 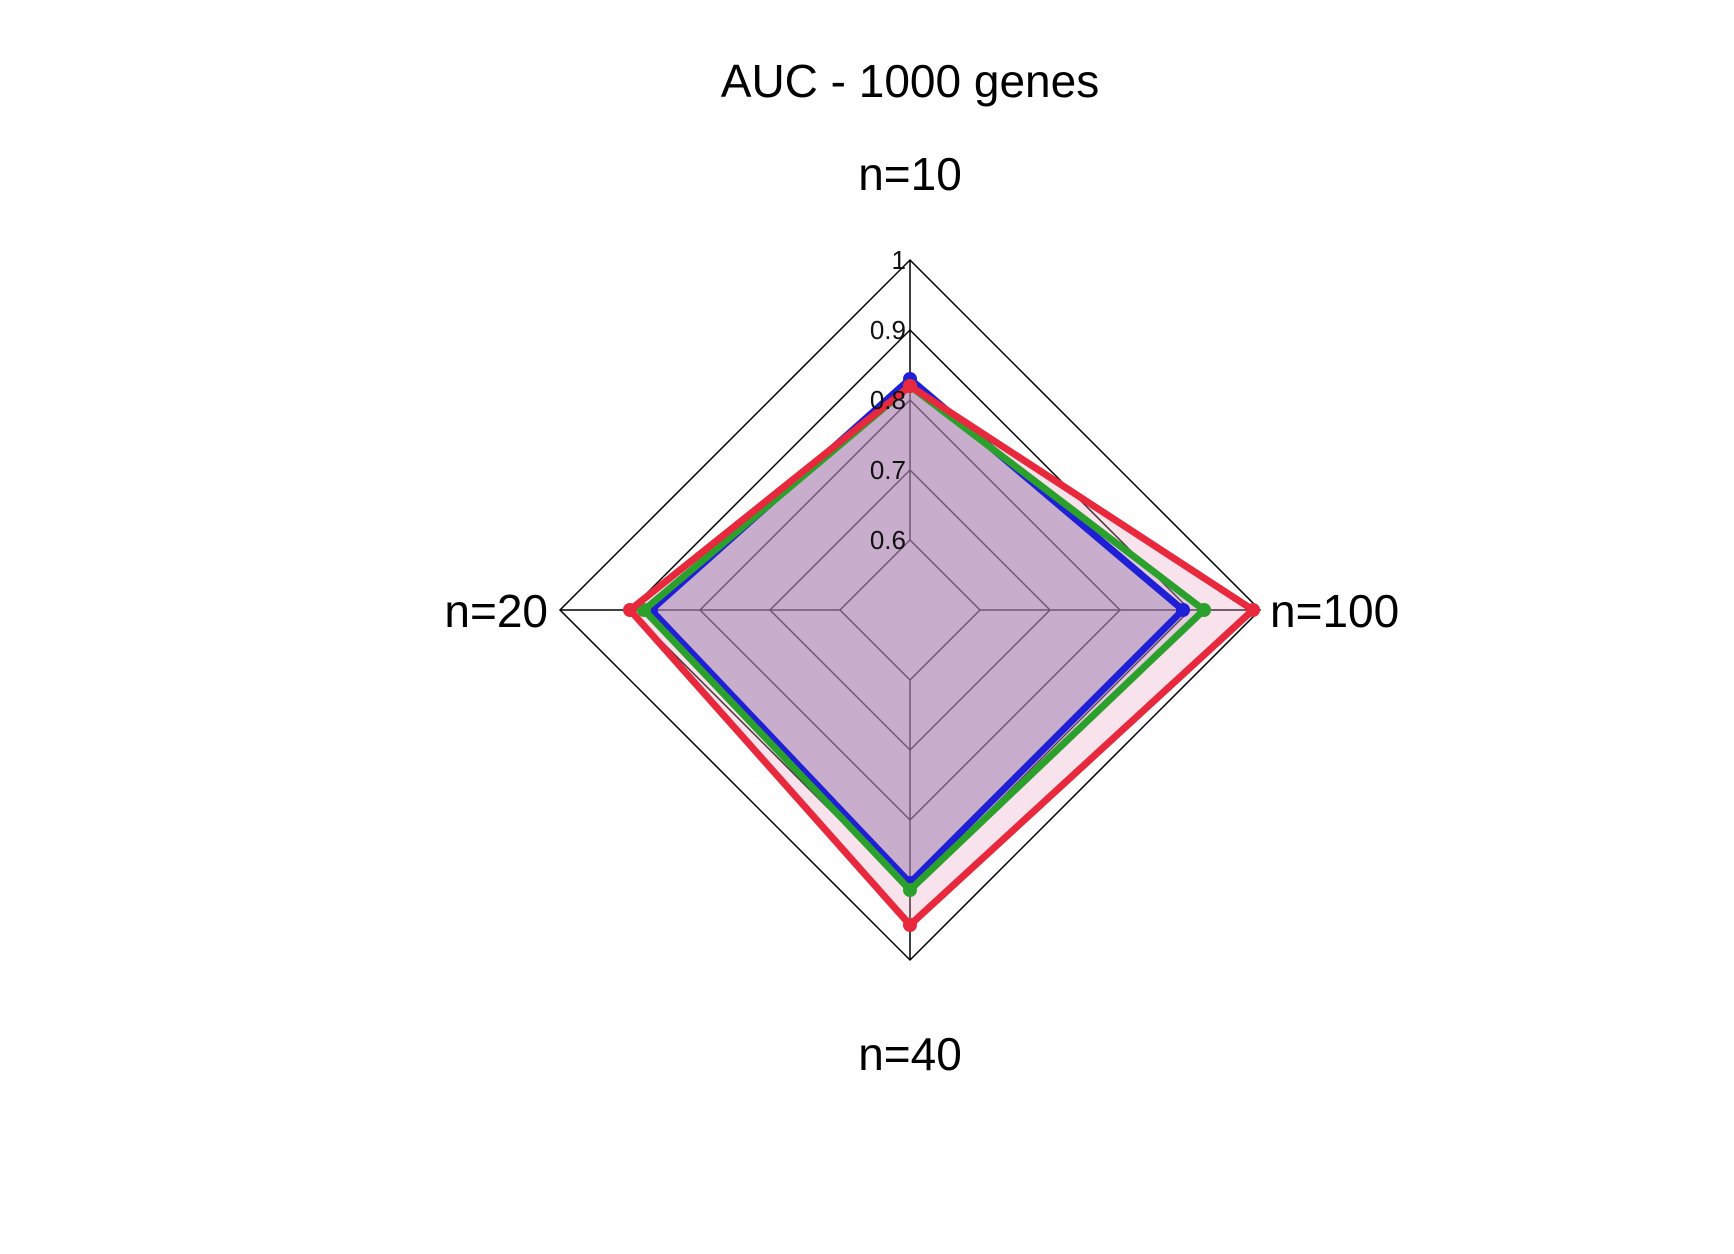 What do you see at coordinates (1334, 611) in the screenshot?
I see `axis-label-1: n=100` at bounding box center [1334, 611].